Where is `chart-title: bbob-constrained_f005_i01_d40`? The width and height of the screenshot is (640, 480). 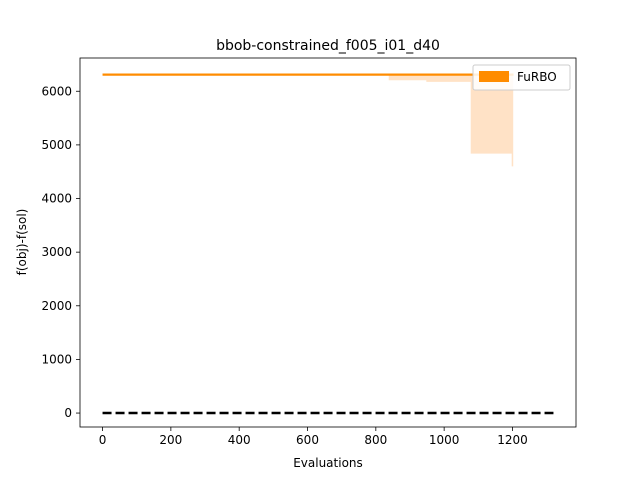 chart-title: bbob-constrained_f005_i01_d40 is located at coordinates (328, 46).